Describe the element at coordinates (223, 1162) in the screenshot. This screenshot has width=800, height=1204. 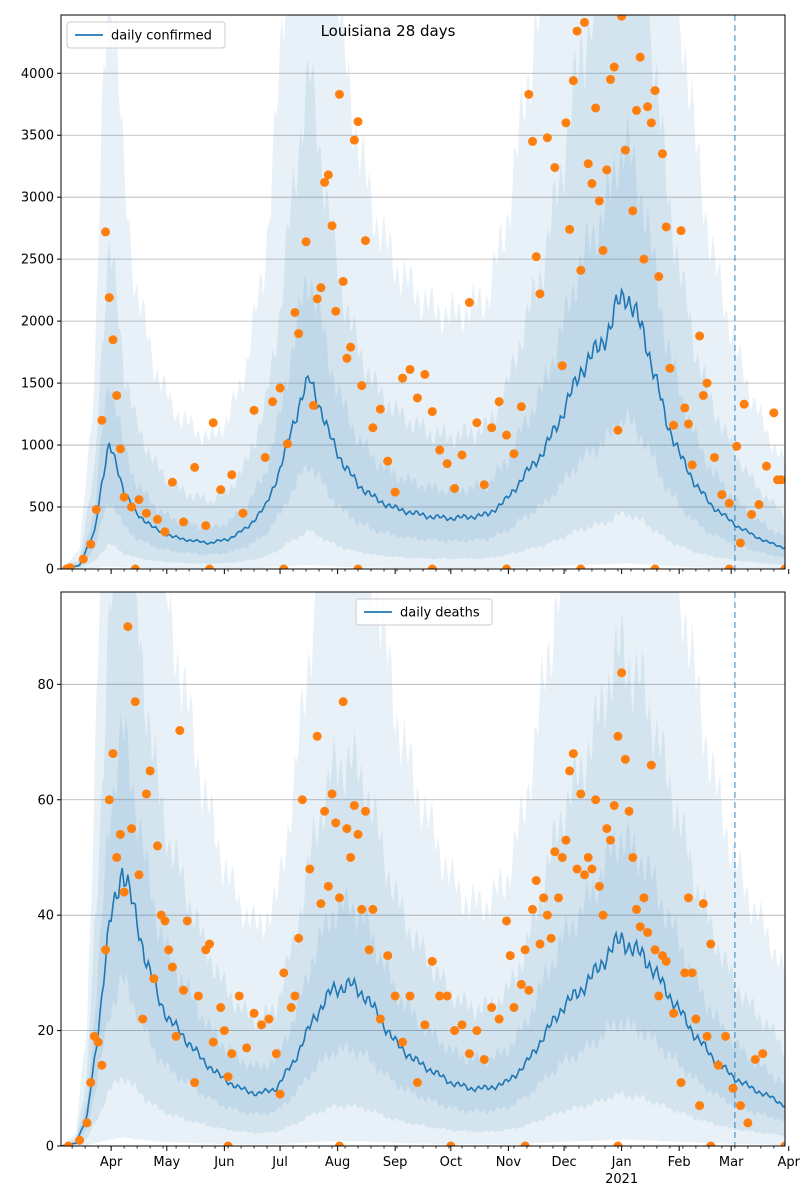
I see `x-tick-label: Jun` at that location.